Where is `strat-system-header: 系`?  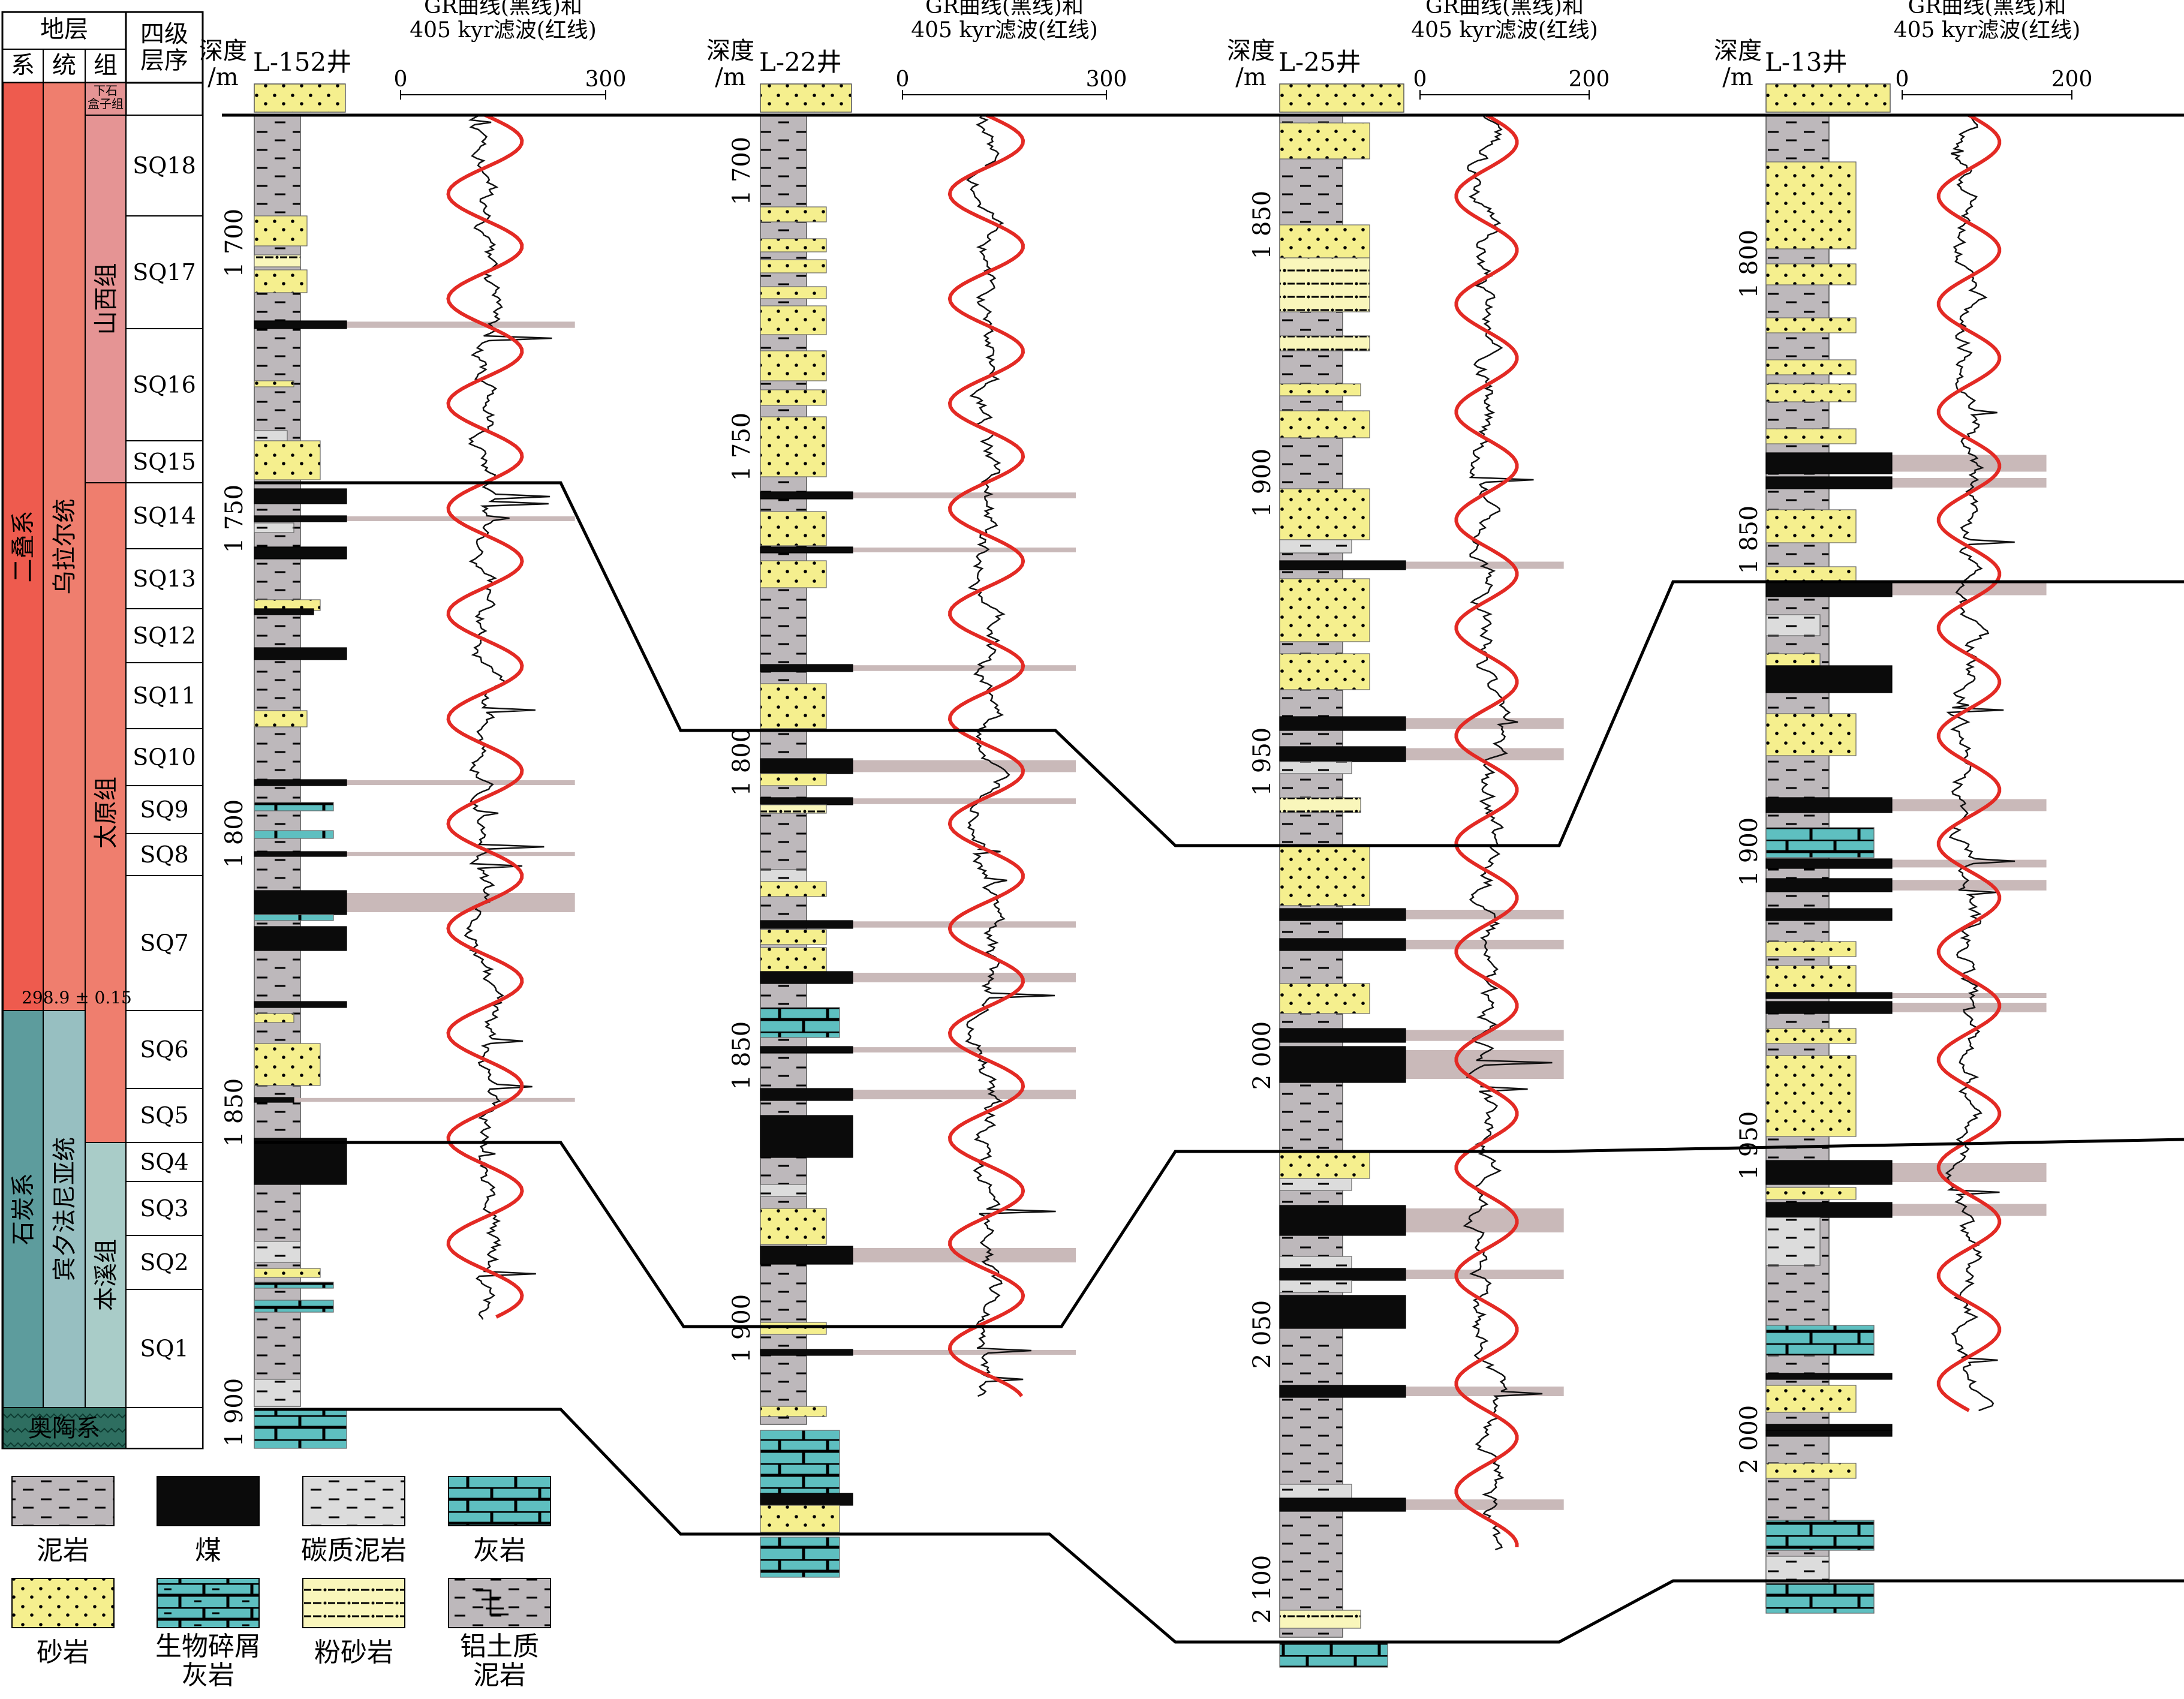 strat-system-header: 系 is located at coordinates (23, 65).